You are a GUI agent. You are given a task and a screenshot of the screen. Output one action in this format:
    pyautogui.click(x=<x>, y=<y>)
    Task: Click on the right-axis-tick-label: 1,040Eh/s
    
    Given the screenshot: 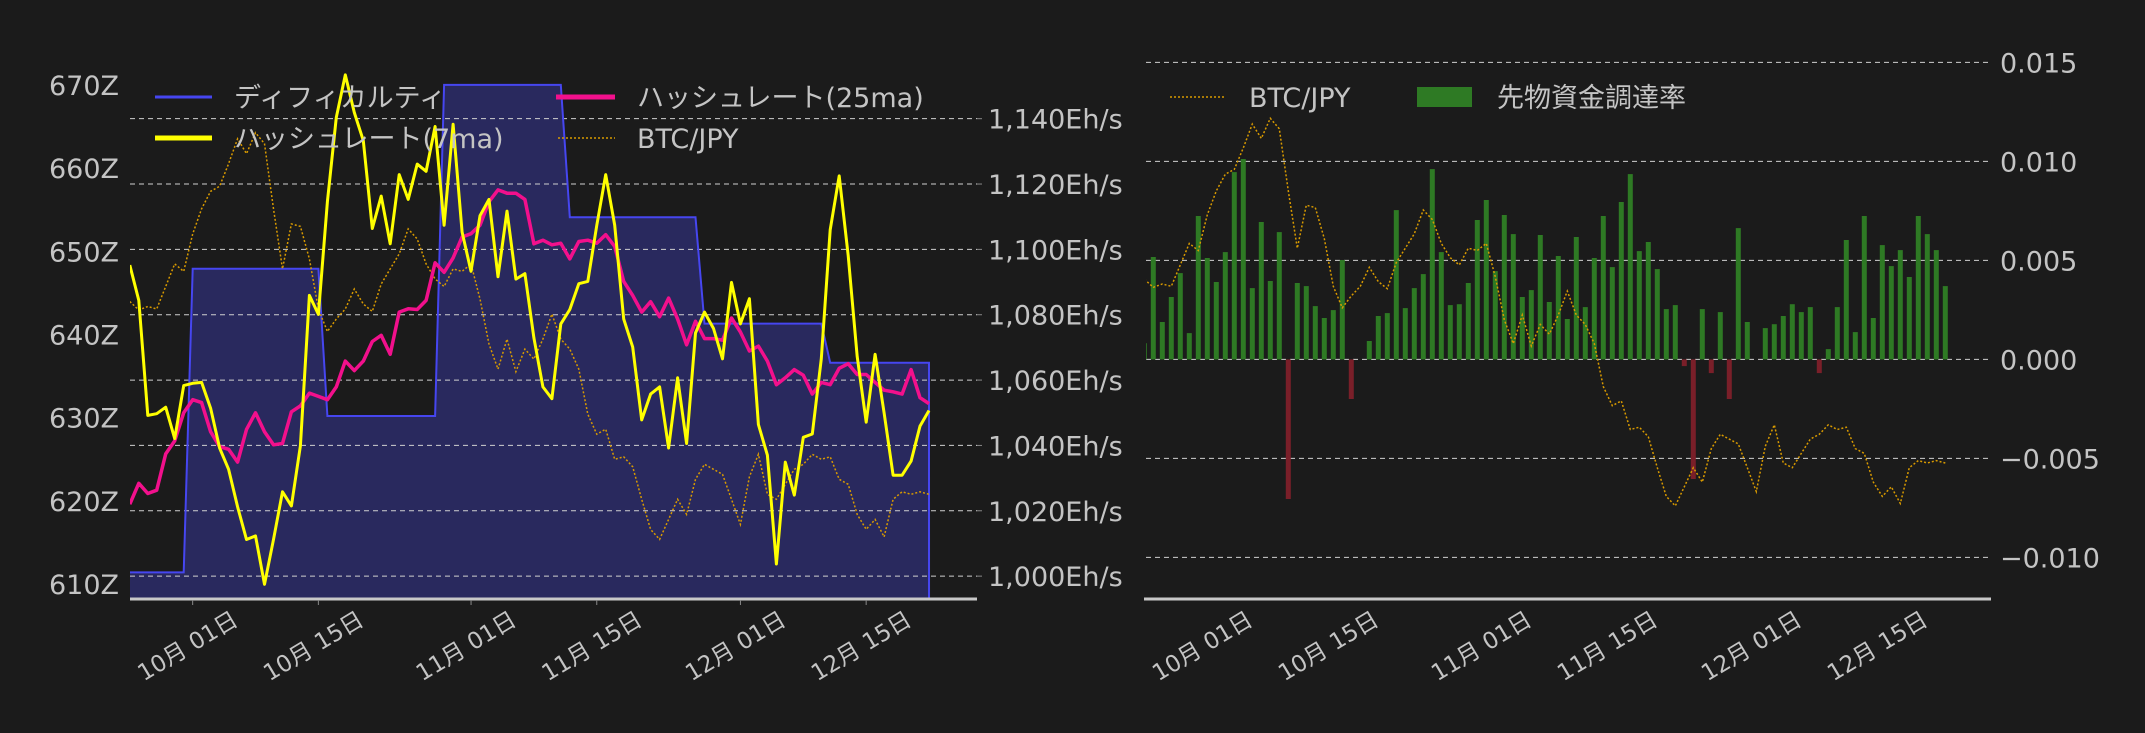 What is the action you would take?
    pyautogui.click(x=1055, y=446)
    